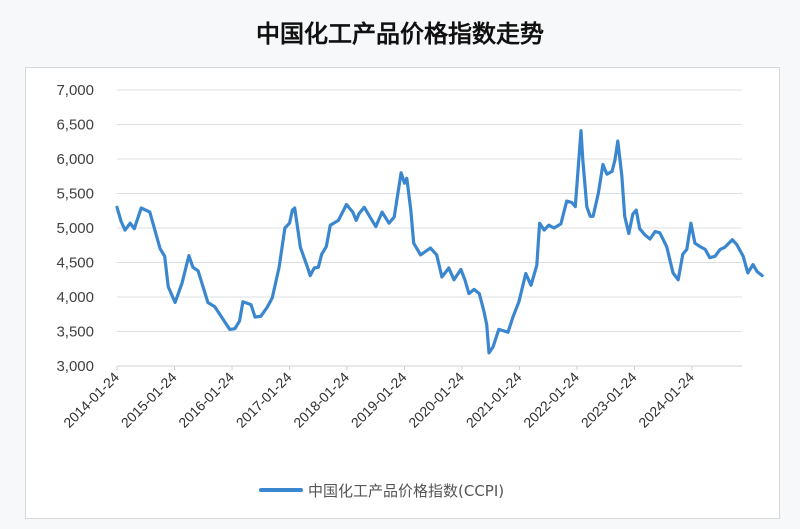 This screenshot has width=800, height=529. I want to click on x-tick-label: 2016-01-24, so click(206, 400).